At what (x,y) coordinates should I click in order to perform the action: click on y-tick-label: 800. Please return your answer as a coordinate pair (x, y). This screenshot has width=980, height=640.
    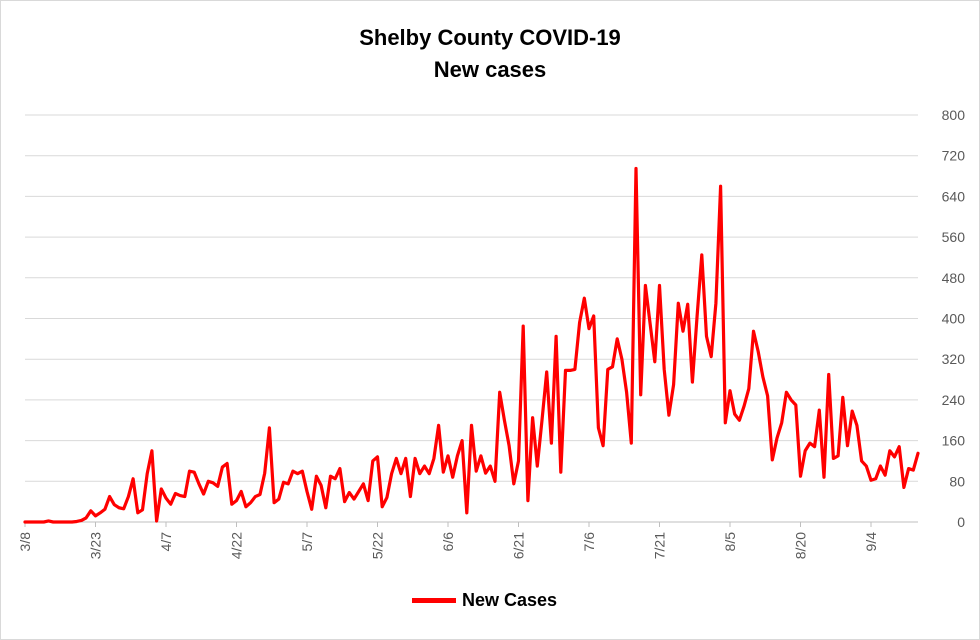
    Looking at the image, I should click on (954, 115).